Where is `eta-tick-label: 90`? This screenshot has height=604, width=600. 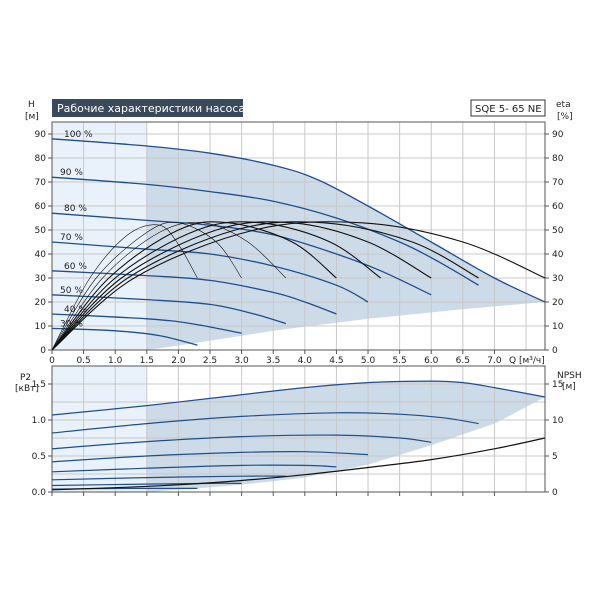
eta-tick-label: 90 is located at coordinates (558, 135).